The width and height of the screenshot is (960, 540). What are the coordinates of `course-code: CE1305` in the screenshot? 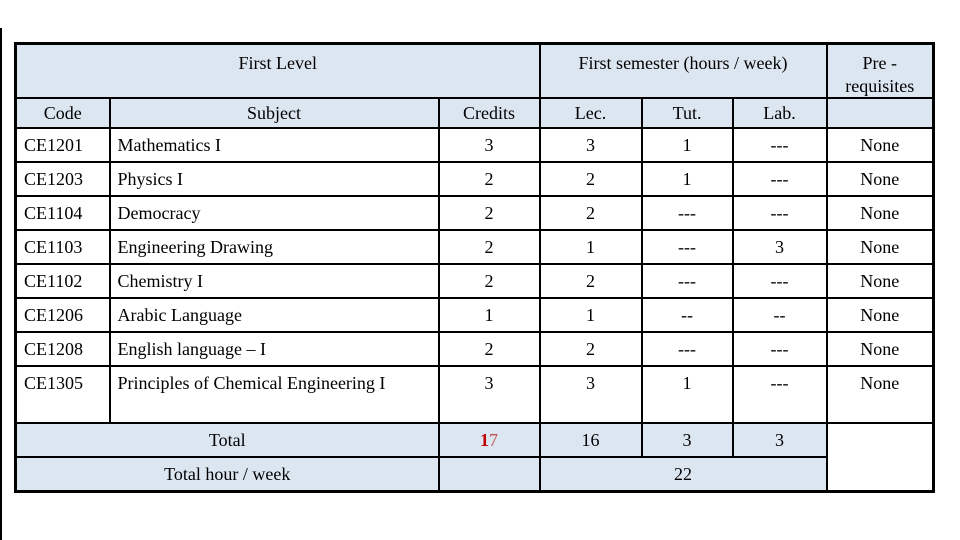 It's located at (62, 394).